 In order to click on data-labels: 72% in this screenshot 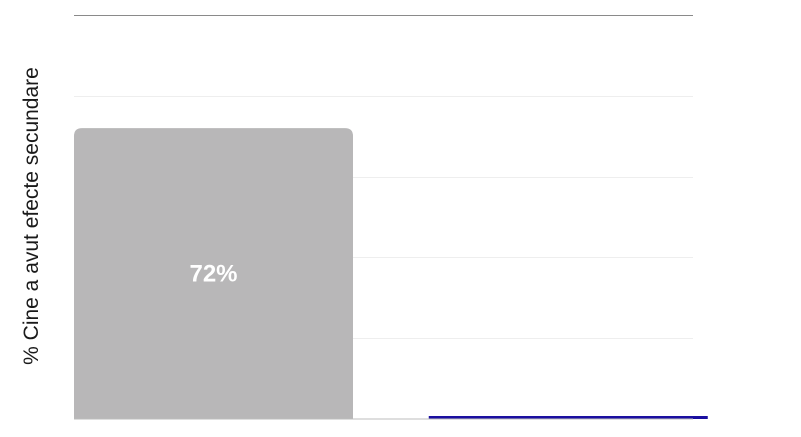, I will do `click(213, 274)`.